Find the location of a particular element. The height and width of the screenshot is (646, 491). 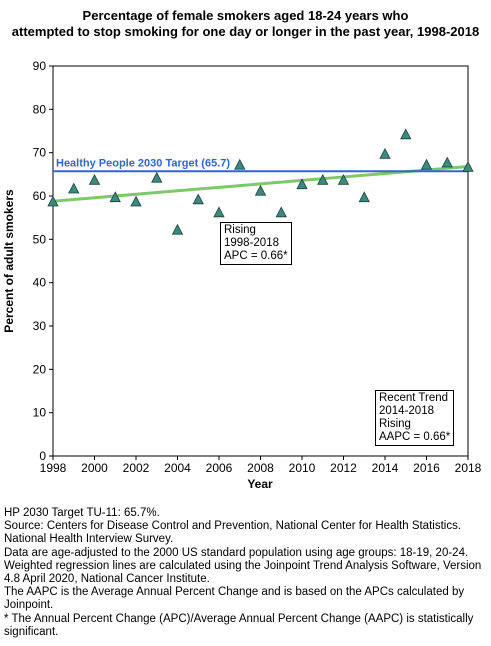

x-tick-label: 2018 is located at coordinates (468, 468).